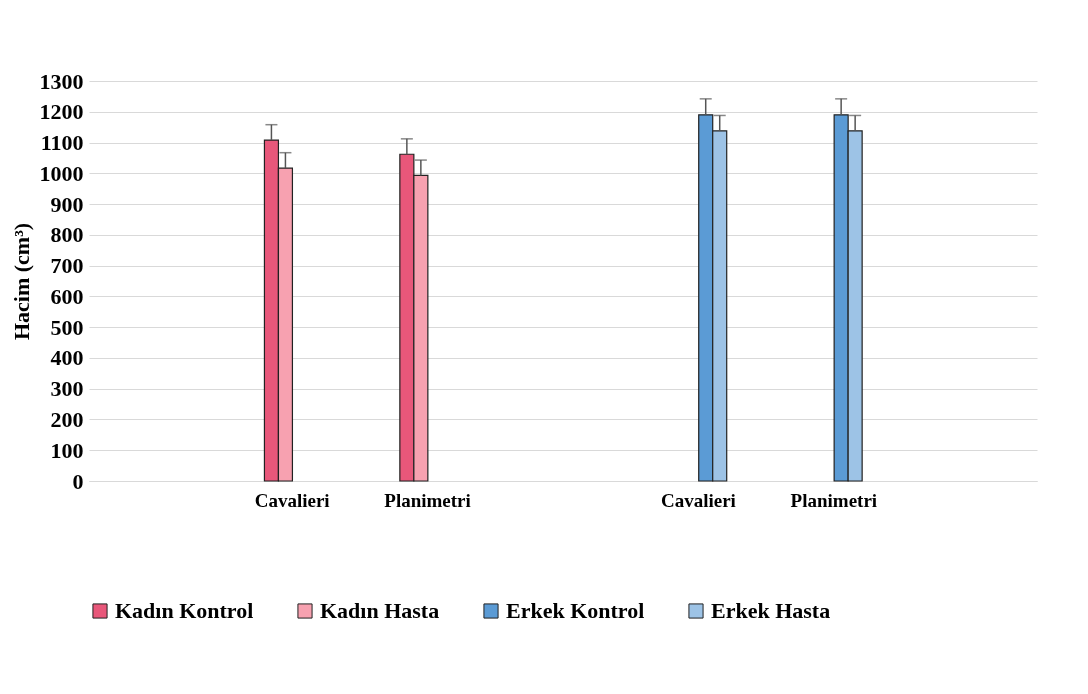 This screenshot has width=1088, height=694. What do you see at coordinates (67, 358) in the screenshot?
I see `y-tick-label: 400` at bounding box center [67, 358].